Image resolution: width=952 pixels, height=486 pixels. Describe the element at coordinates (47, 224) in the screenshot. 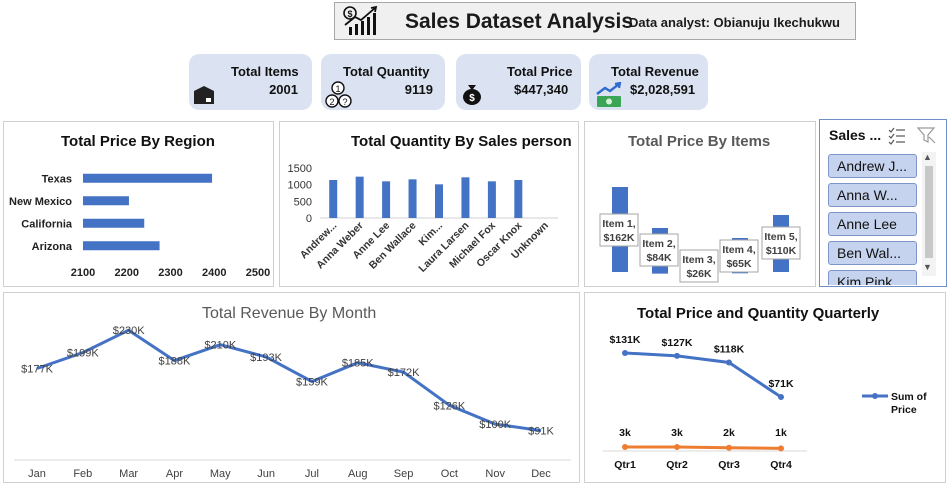

I see `category-label: California` at that location.